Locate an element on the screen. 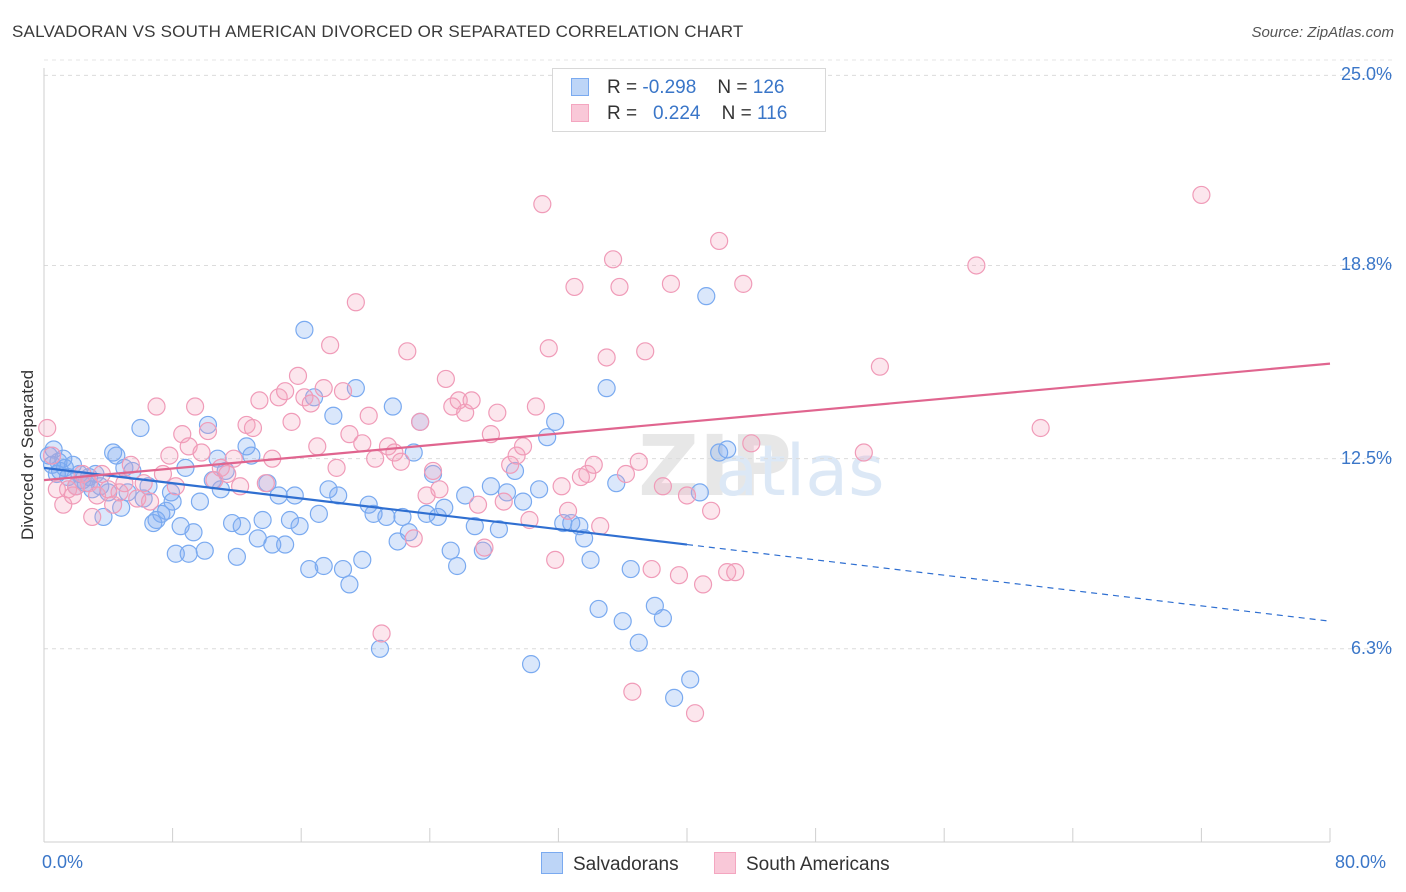 The image size is (1406, 892). bottom-legend-swatch-blue is located at coordinates (552, 863).